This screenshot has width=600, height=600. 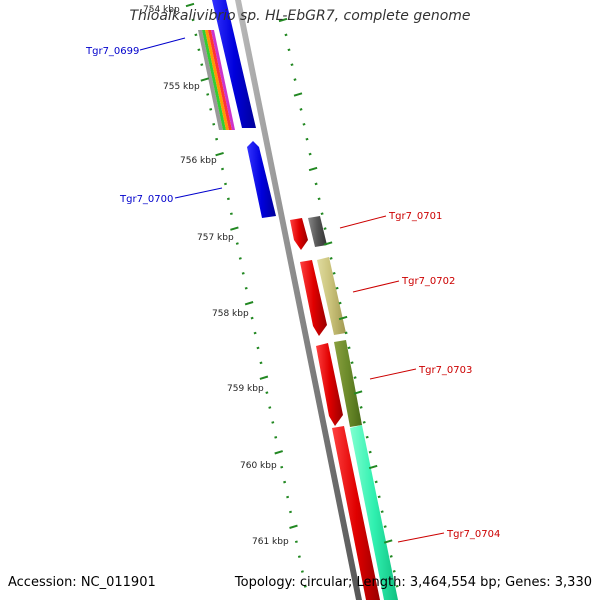 What do you see at coordinates (258, 466) in the screenshot?
I see `tick-label-760: 760 kbp` at bounding box center [258, 466].